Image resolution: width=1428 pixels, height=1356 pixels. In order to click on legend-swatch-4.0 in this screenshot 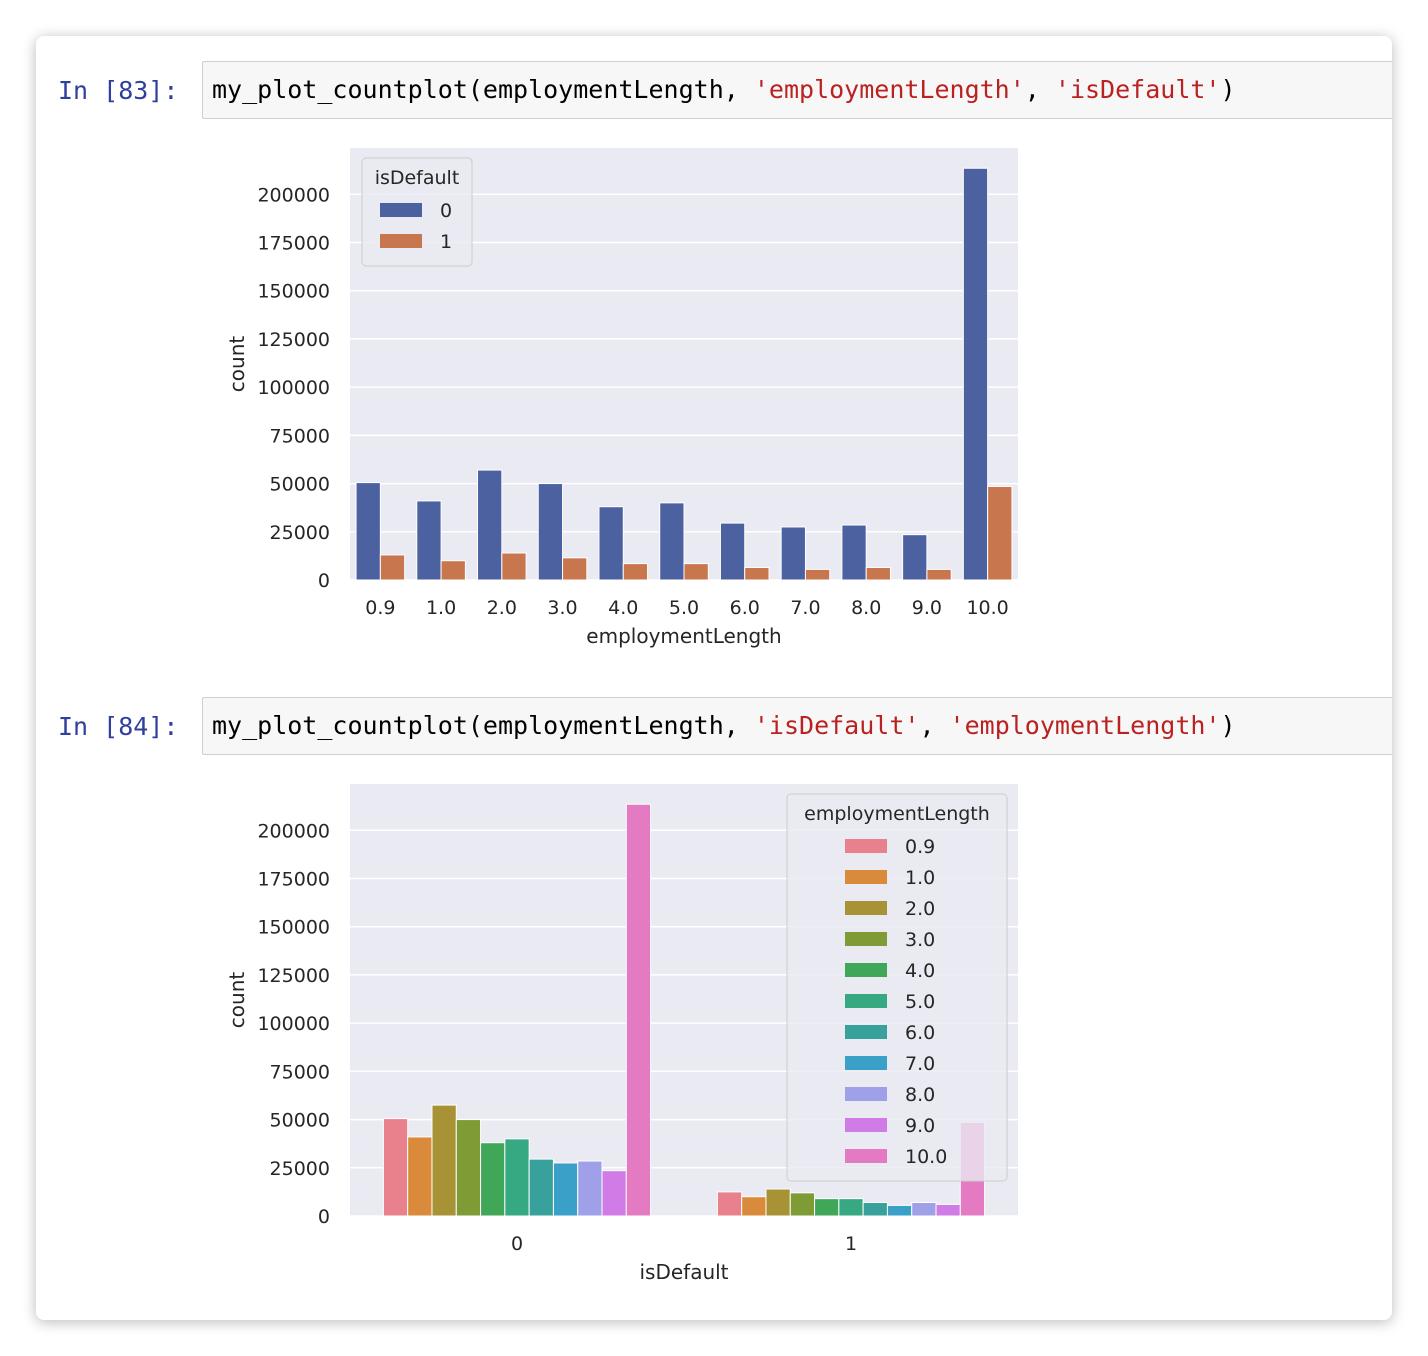, I will do `click(866, 970)`.